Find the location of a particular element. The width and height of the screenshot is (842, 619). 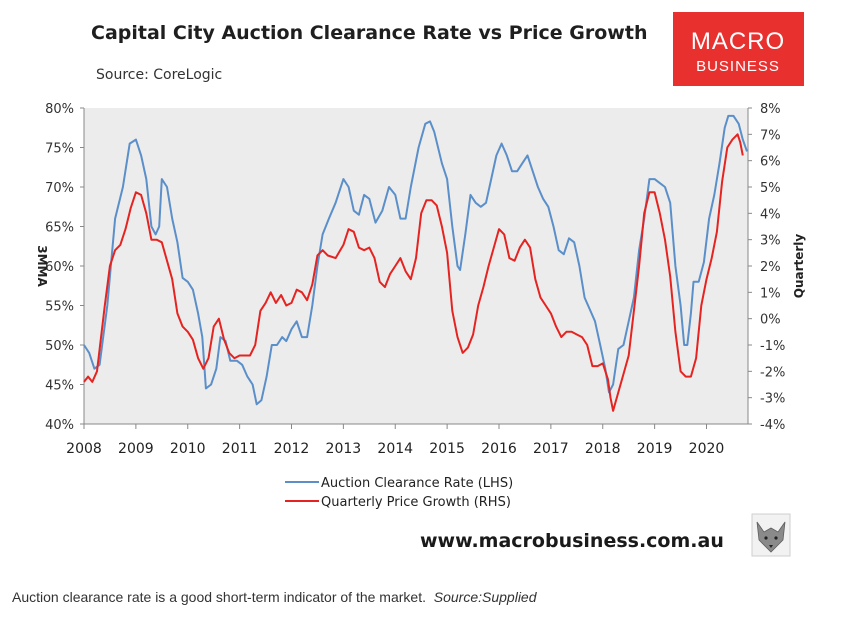

x-tick-label: 2015 is located at coordinates (447, 449).